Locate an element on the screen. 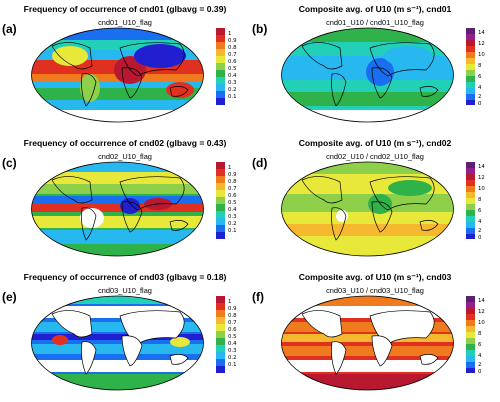 This screenshot has height=402, width=500. u10-map-cnd02 is located at coordinates (367, 209).